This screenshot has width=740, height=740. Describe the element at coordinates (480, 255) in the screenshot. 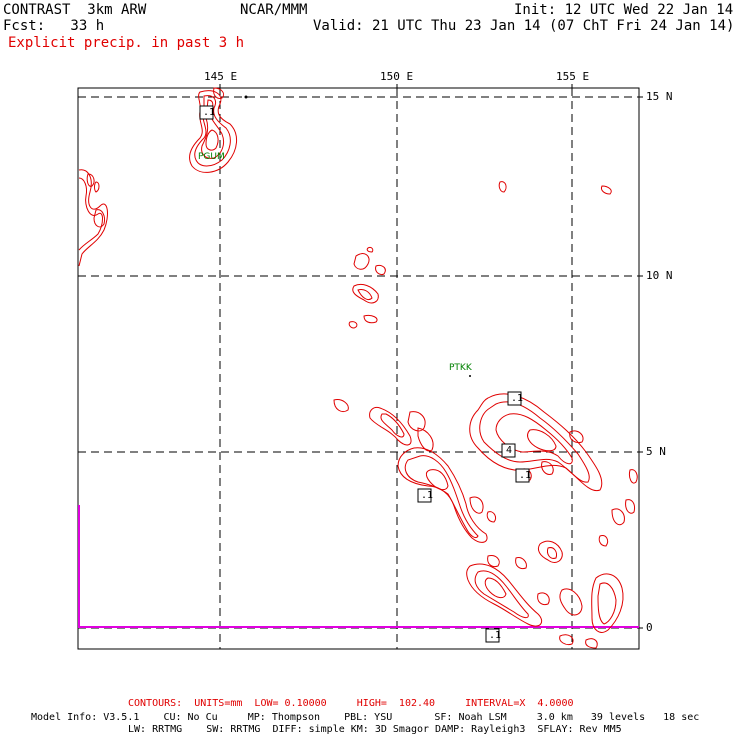

I see `contour-cluster-central` at that location.